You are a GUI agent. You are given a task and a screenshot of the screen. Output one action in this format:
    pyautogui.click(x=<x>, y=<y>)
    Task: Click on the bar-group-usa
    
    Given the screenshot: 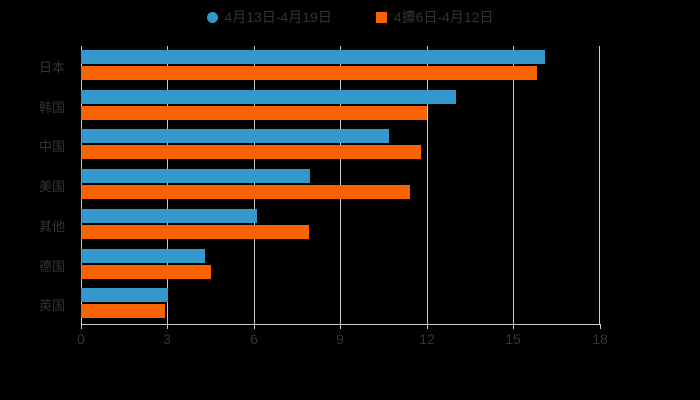 What is the action you would take?
    pyautogui.click(x=340, y=185)
    